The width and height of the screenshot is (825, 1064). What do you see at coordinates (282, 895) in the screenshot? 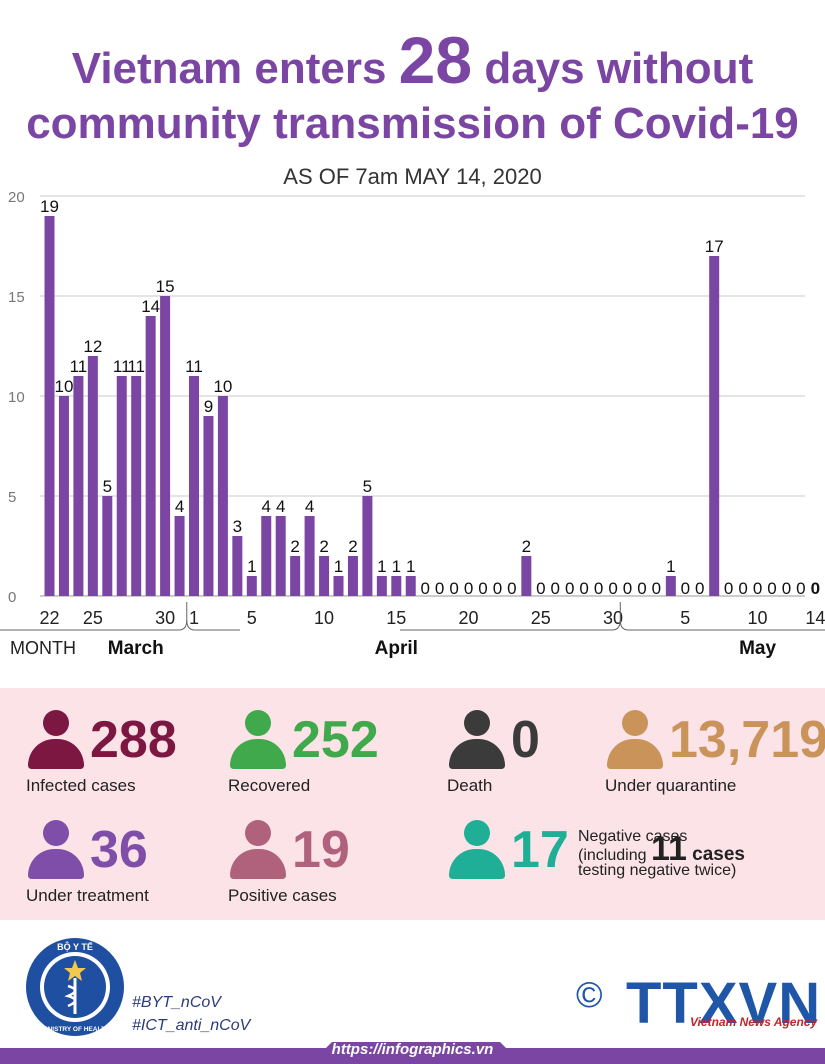
I see `positive-label: Positive cases` at bounding box center [282, 895].